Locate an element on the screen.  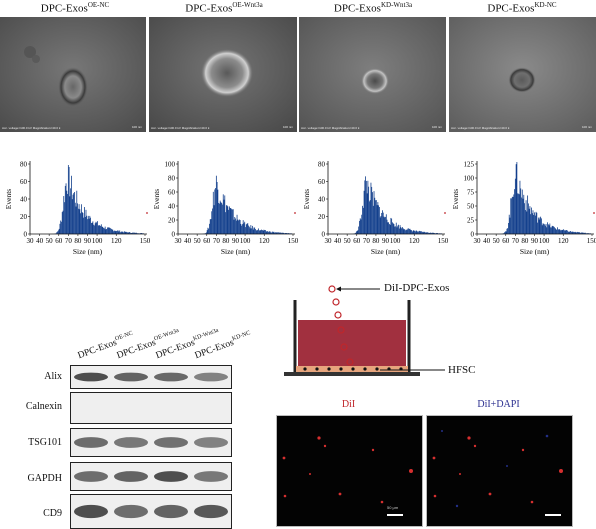
blot-gapdh is located at coordinates (151, 476).